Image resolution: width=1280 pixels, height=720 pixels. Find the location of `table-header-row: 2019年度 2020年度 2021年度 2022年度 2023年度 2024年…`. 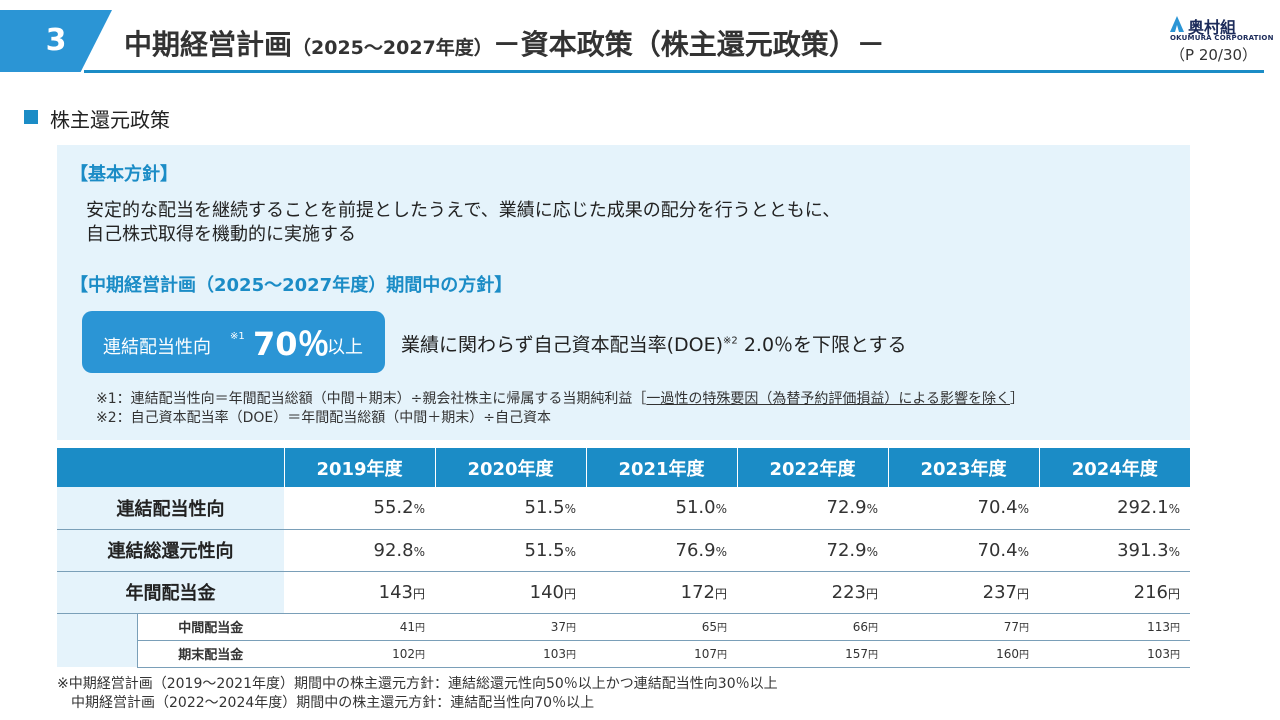

table-header-row: 2019年度 2020年度 2021年度 2022年度 2023年度 2024年… is located at coordinates (623, 467).